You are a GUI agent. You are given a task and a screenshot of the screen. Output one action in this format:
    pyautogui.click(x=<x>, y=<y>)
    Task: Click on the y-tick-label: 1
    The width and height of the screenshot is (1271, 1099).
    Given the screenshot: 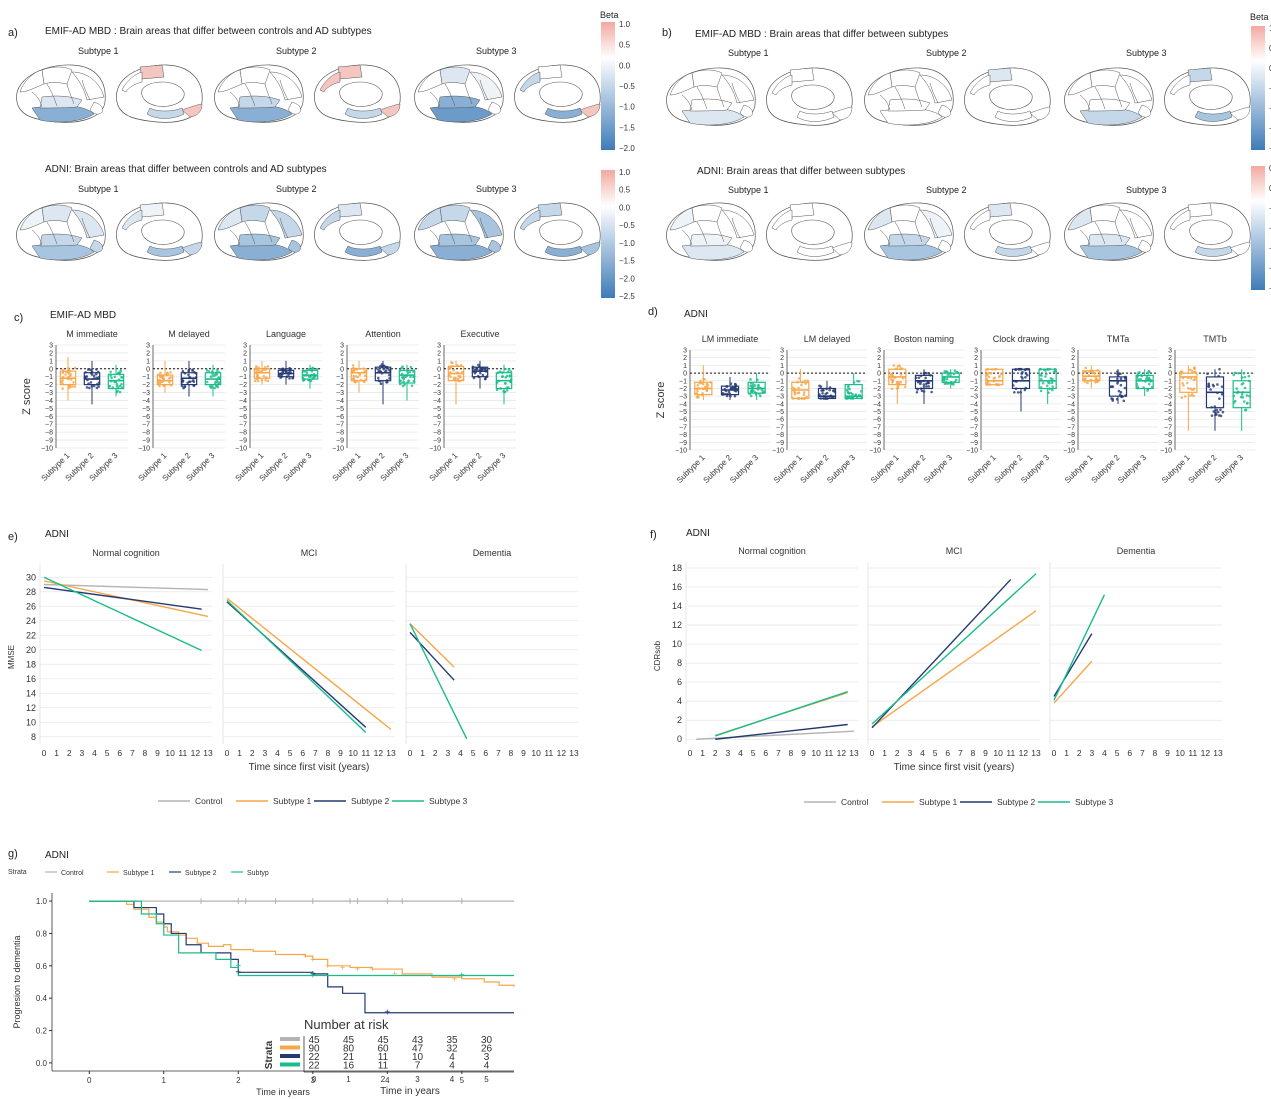 What is the action you would take?
    pyautogui.click(x=439, y=361)
    